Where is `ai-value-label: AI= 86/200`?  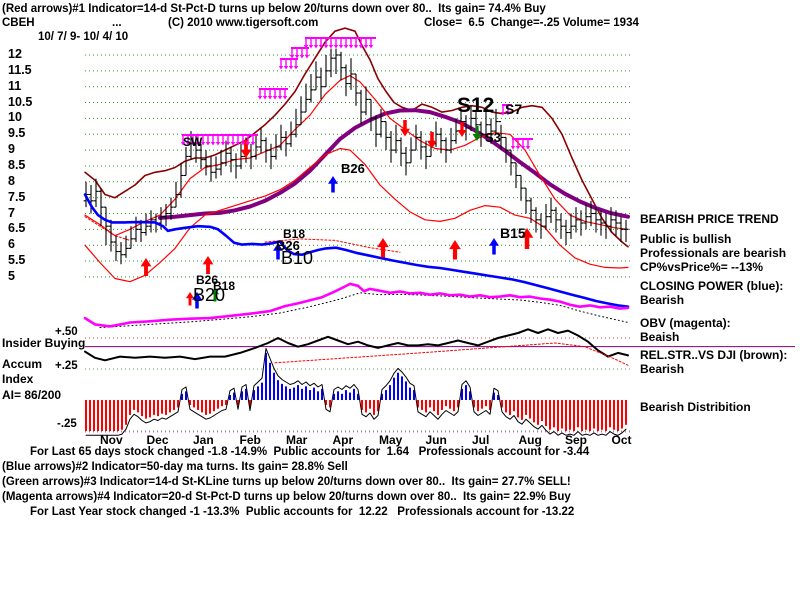
ai-value-label: AI= 86/200 is located at coordinates (32, 395).